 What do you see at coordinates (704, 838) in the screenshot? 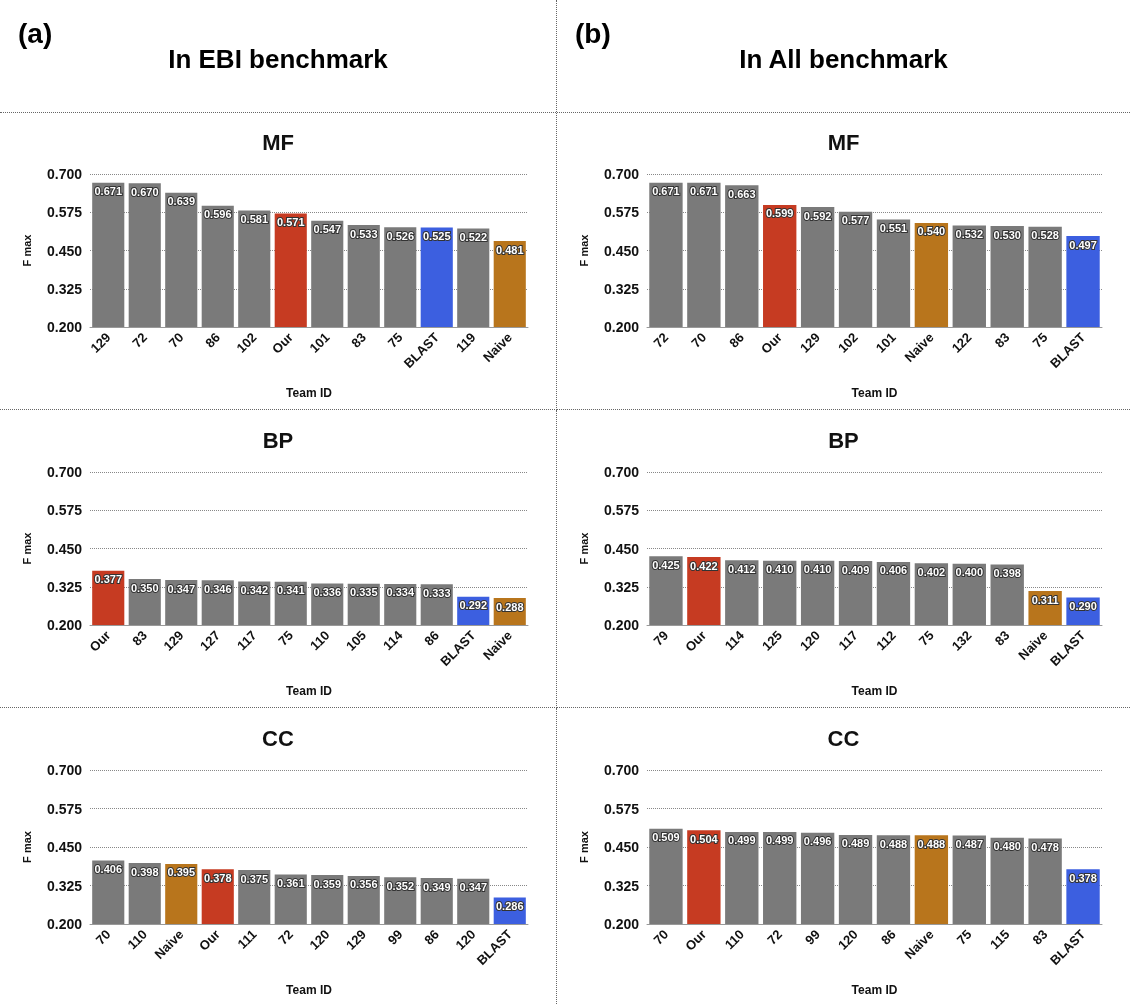
I see `data-label: 0.504` at bounding box center [704, 838].